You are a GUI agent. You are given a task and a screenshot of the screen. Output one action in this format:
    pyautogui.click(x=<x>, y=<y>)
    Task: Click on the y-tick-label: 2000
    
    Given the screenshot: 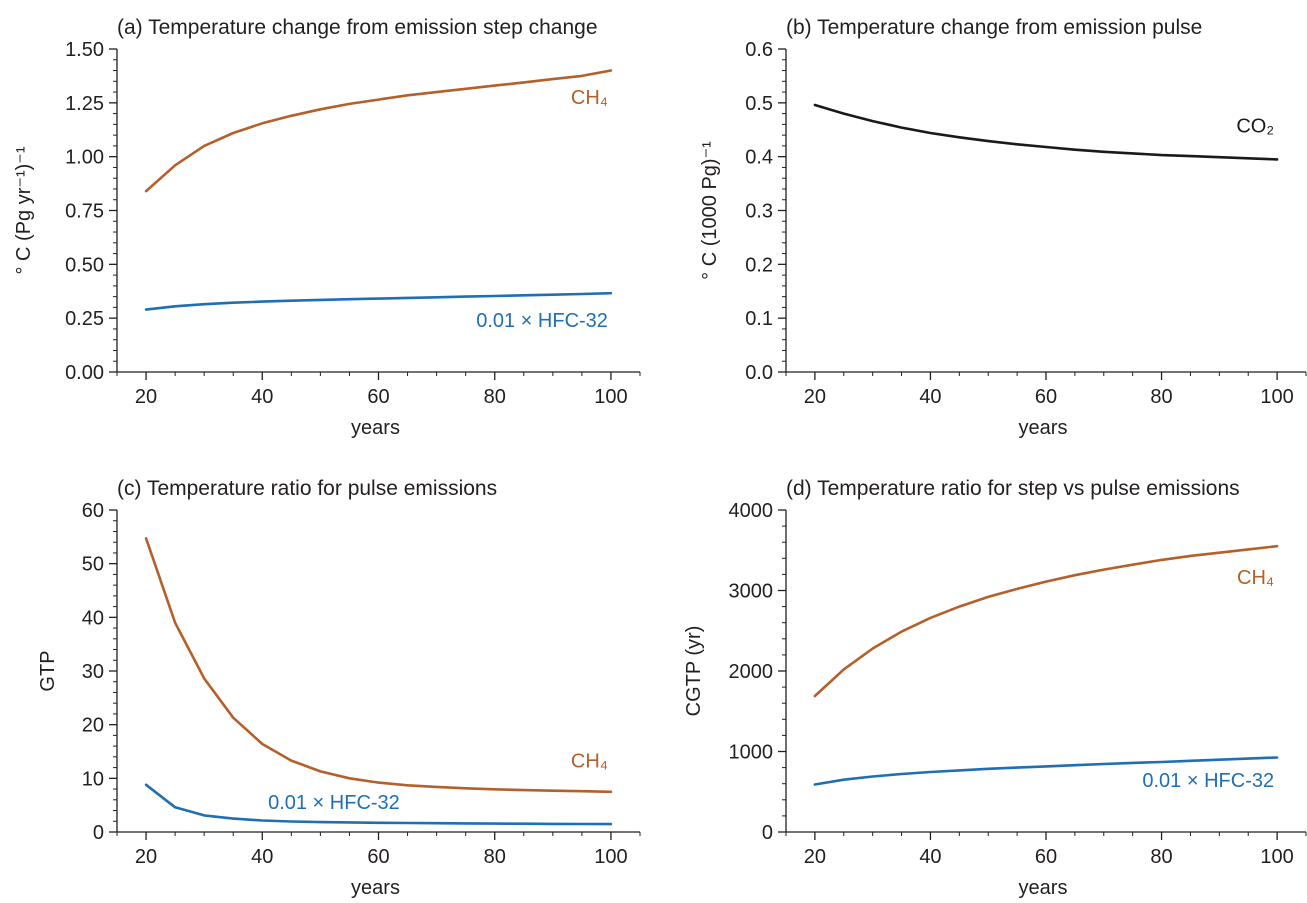 What is the action you would take?
    pyautogui.click(x=751, y=672)
    